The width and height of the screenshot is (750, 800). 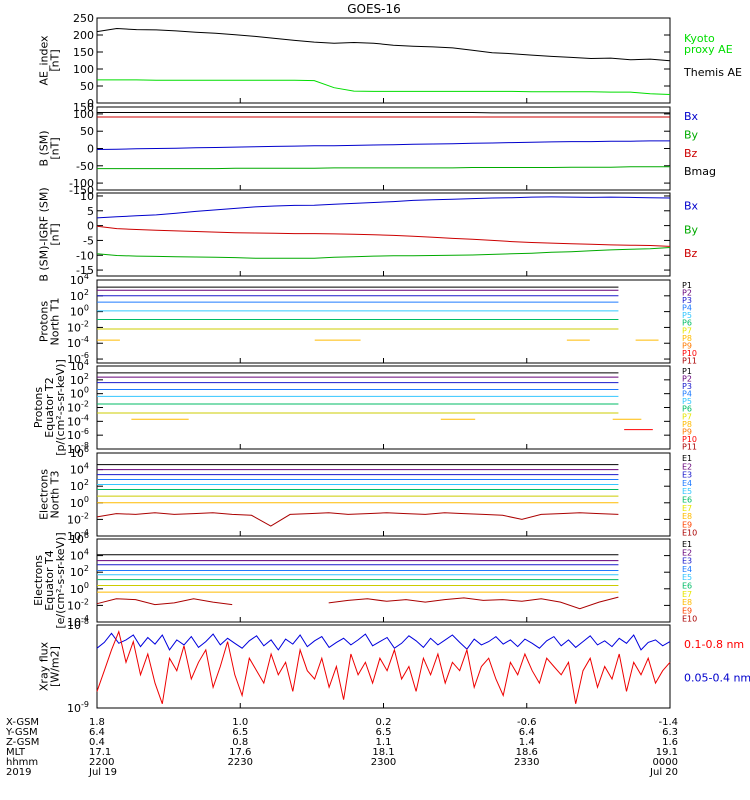 I want to click on x-row-value: 18.1, so click(x=383, y=752).